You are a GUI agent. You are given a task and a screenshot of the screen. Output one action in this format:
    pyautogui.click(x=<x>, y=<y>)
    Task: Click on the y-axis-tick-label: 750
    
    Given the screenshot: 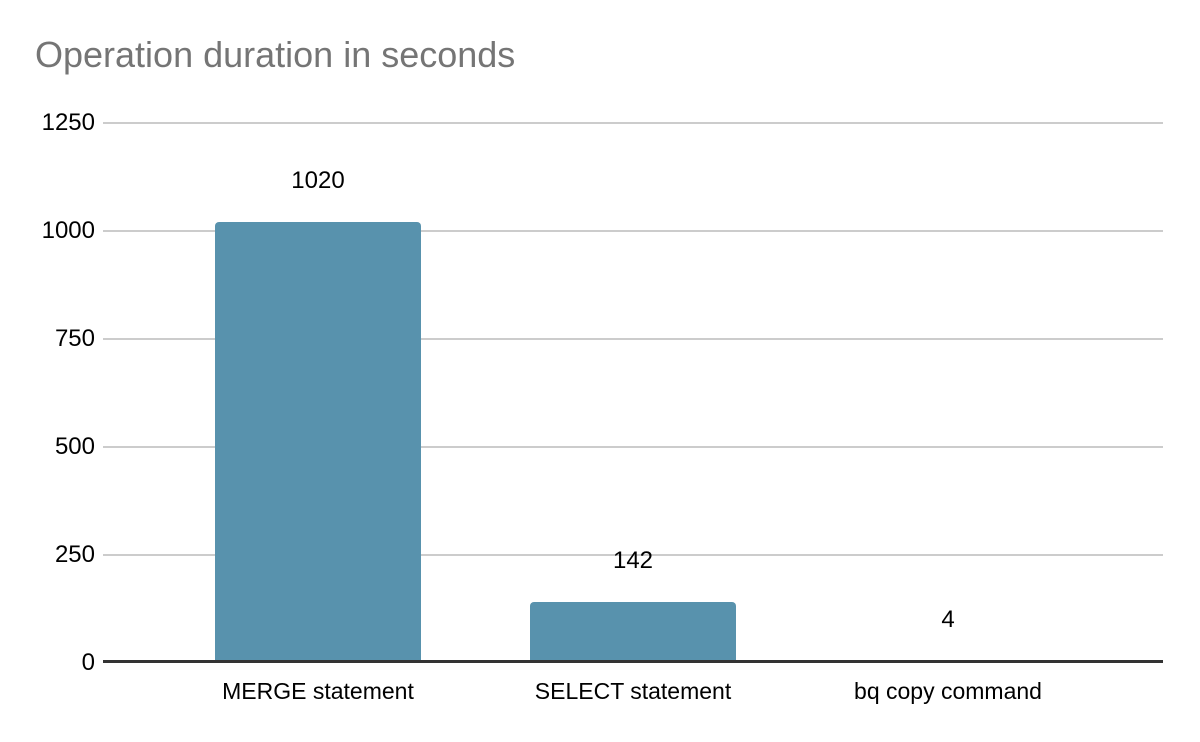 What is the action you would take?
    pyautogui.click(x=74, y=338)
    